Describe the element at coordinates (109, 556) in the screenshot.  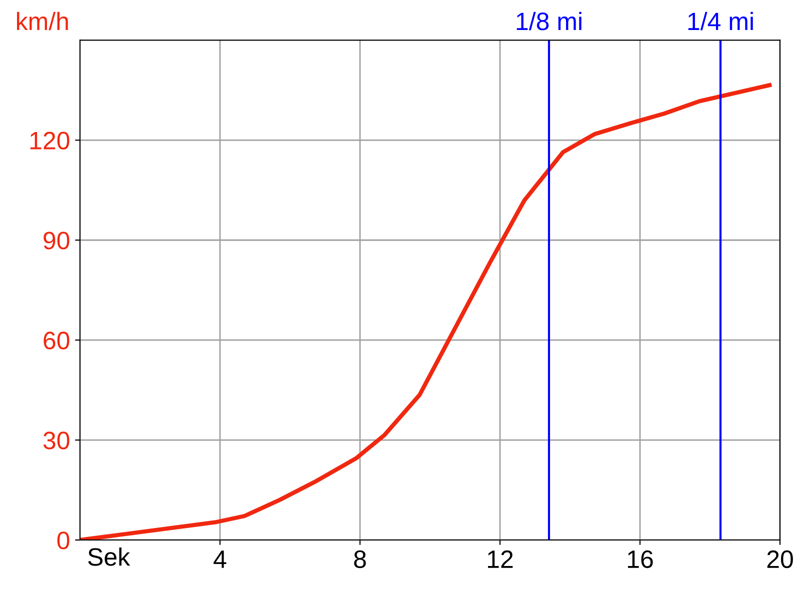
I see `x-axis-title: Sek` at that location.